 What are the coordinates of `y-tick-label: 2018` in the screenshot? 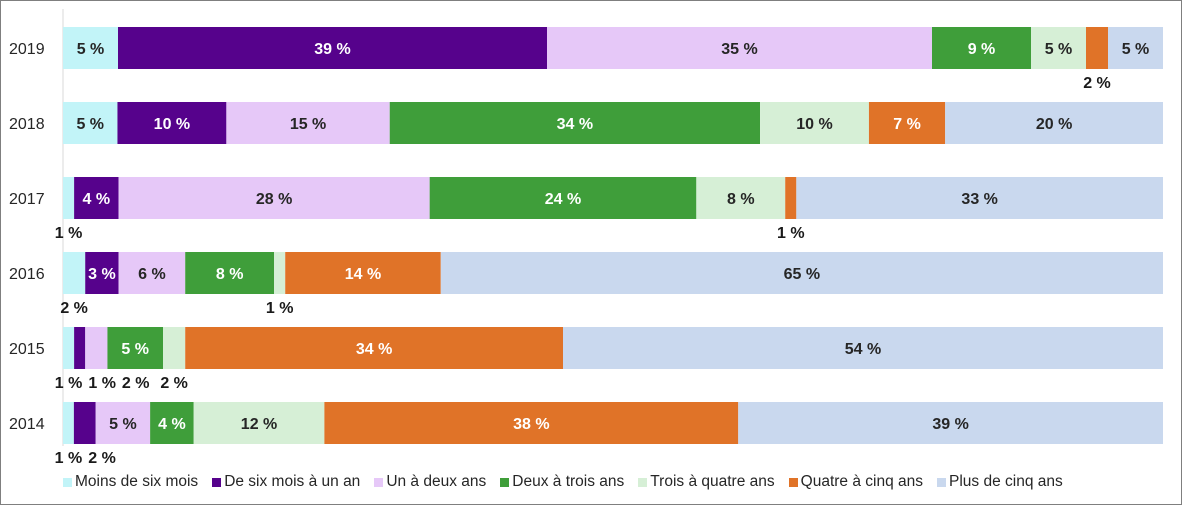 It's located at (27, 124).